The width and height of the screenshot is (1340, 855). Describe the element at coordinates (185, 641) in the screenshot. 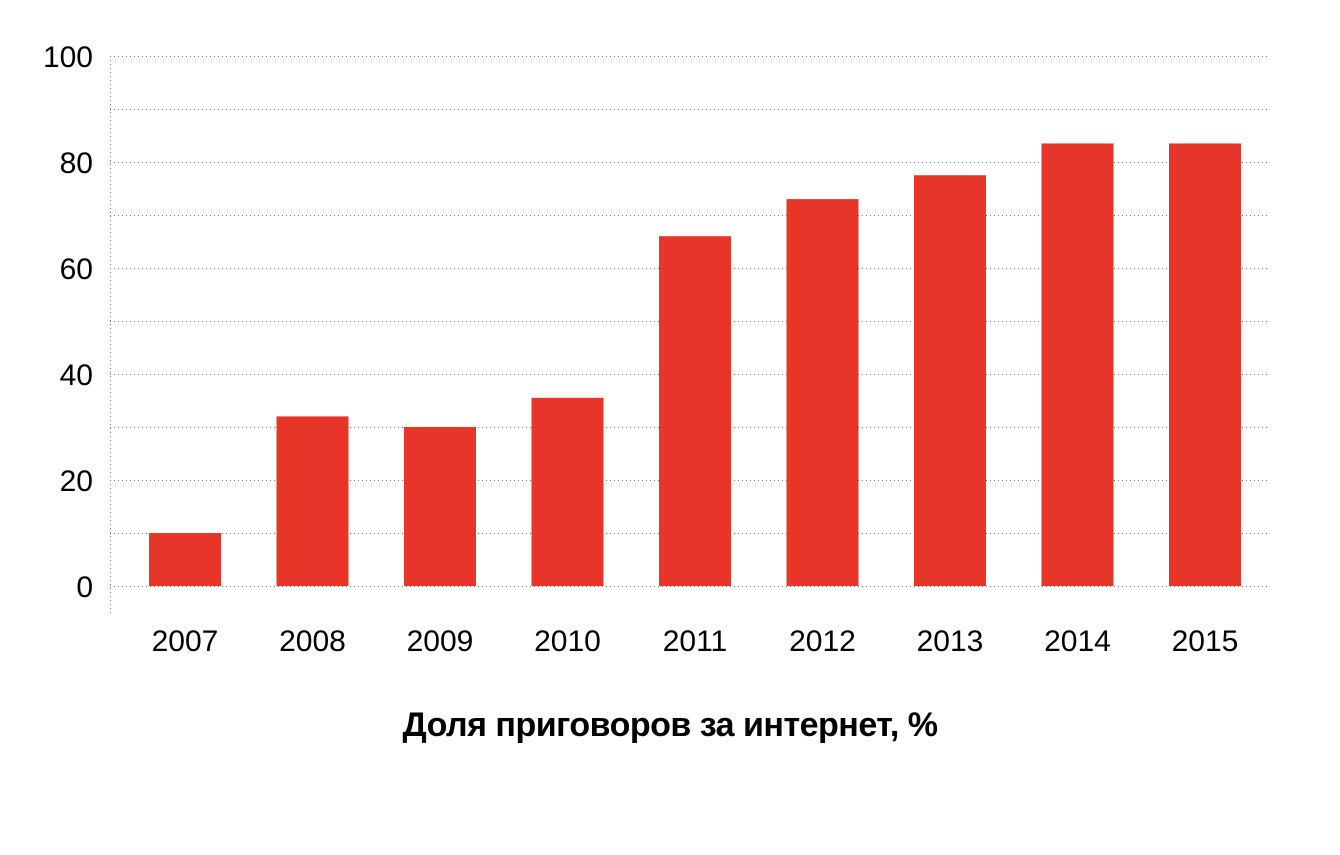

I see `x-tick-label: 2007` at that location.